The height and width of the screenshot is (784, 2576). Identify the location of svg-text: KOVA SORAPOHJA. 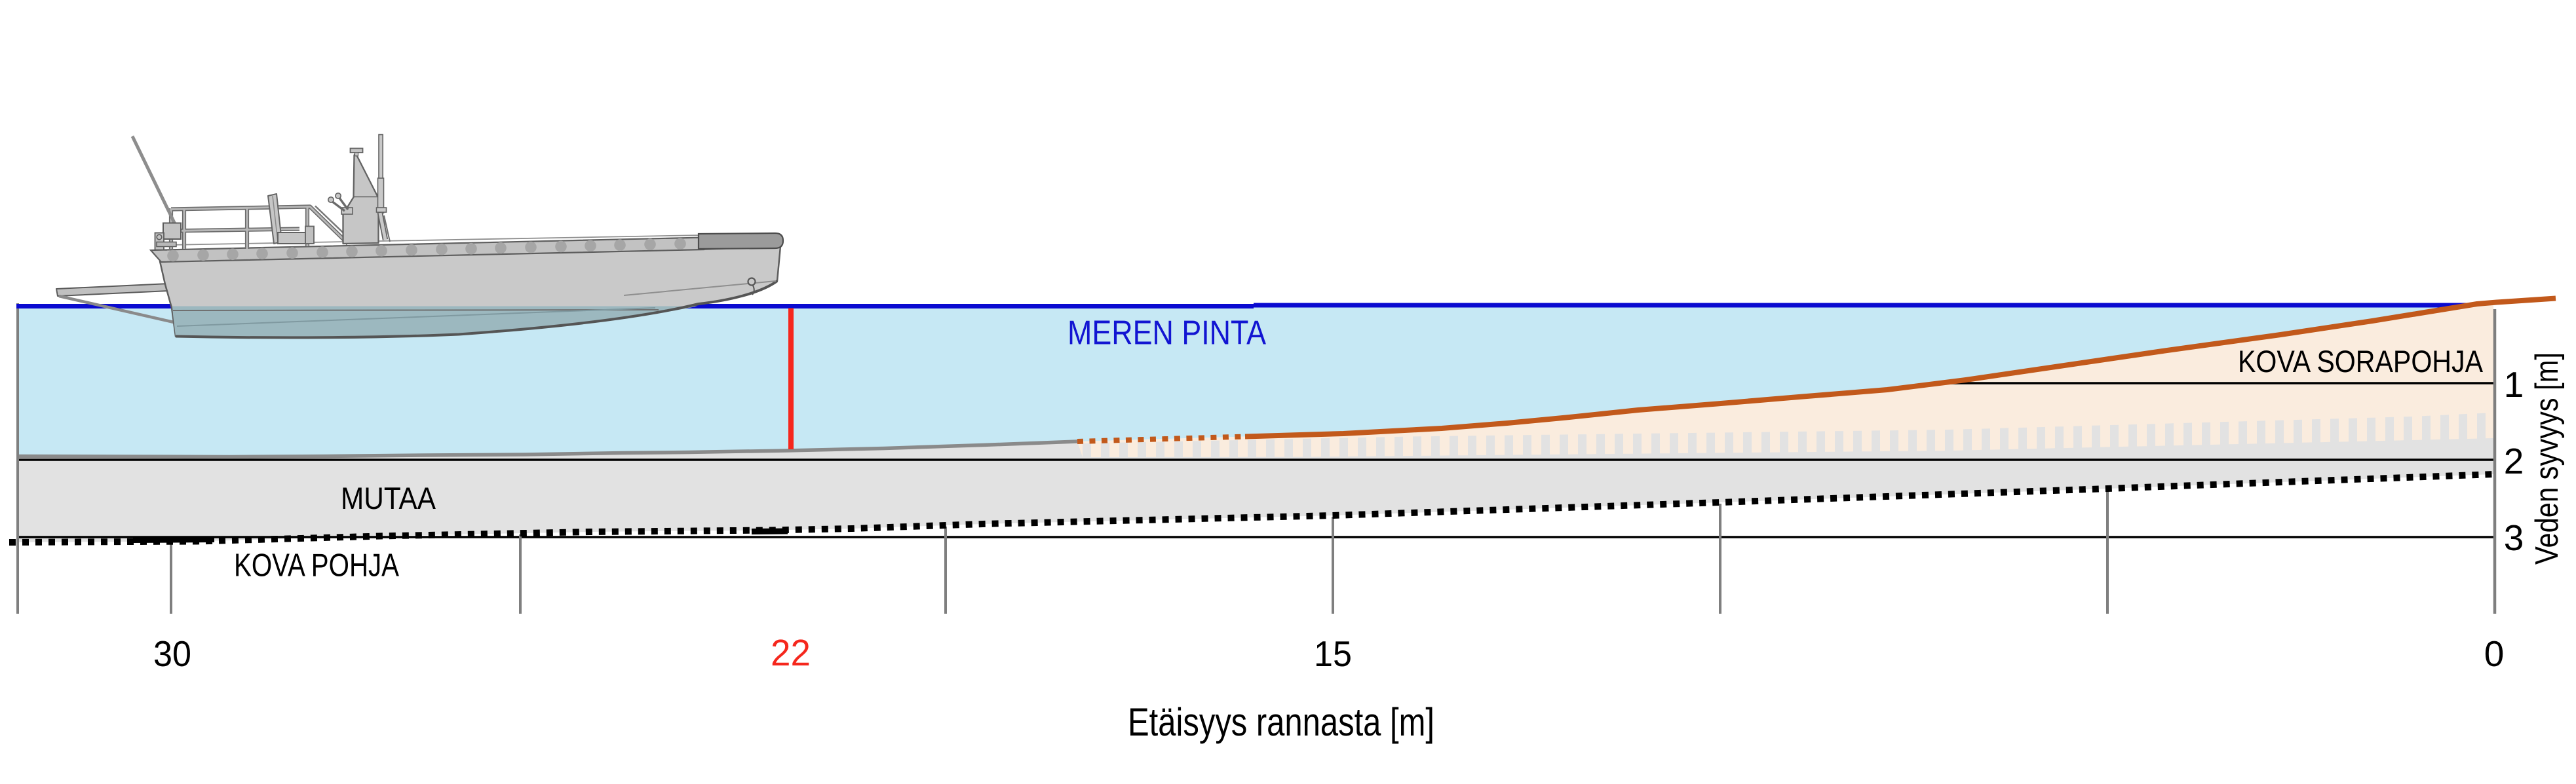
(2361, 361).